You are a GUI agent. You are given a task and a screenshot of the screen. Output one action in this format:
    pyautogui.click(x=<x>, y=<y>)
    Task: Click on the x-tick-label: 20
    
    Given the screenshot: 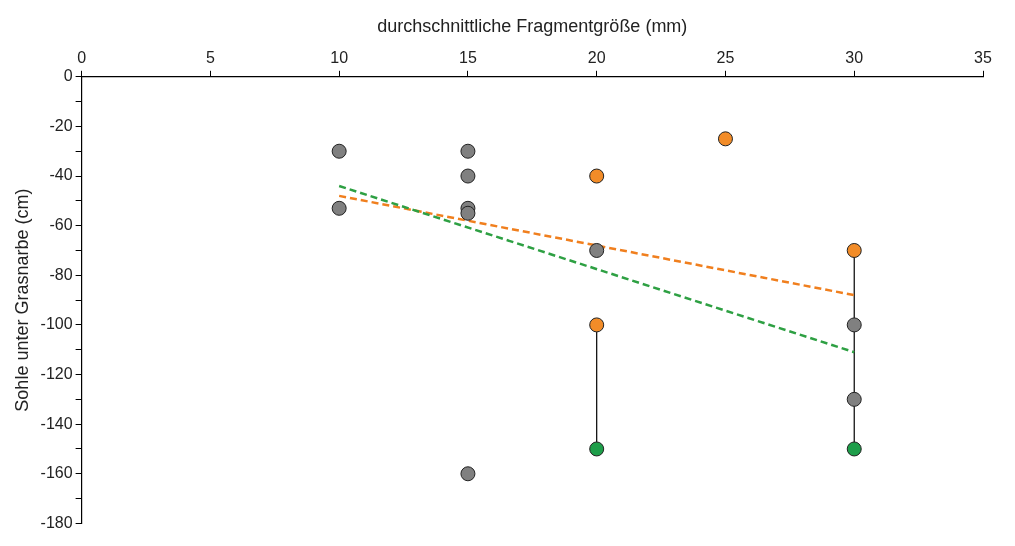 What is the action you would take?
    pyautogui.click(x=596, y=57)
    